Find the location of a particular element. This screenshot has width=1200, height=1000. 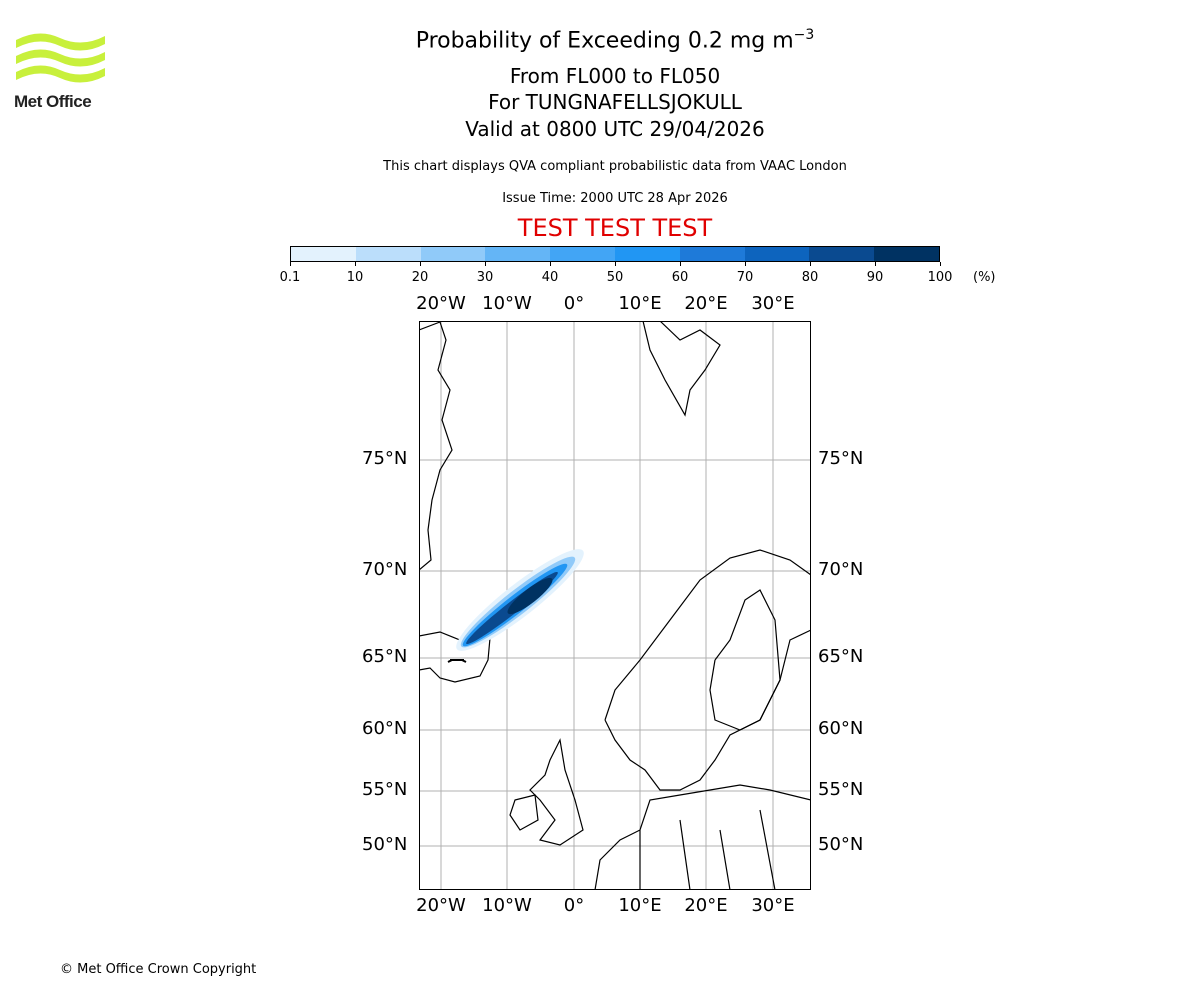

lon-label-bottom: 30°E is located at coordinates (773, 905).